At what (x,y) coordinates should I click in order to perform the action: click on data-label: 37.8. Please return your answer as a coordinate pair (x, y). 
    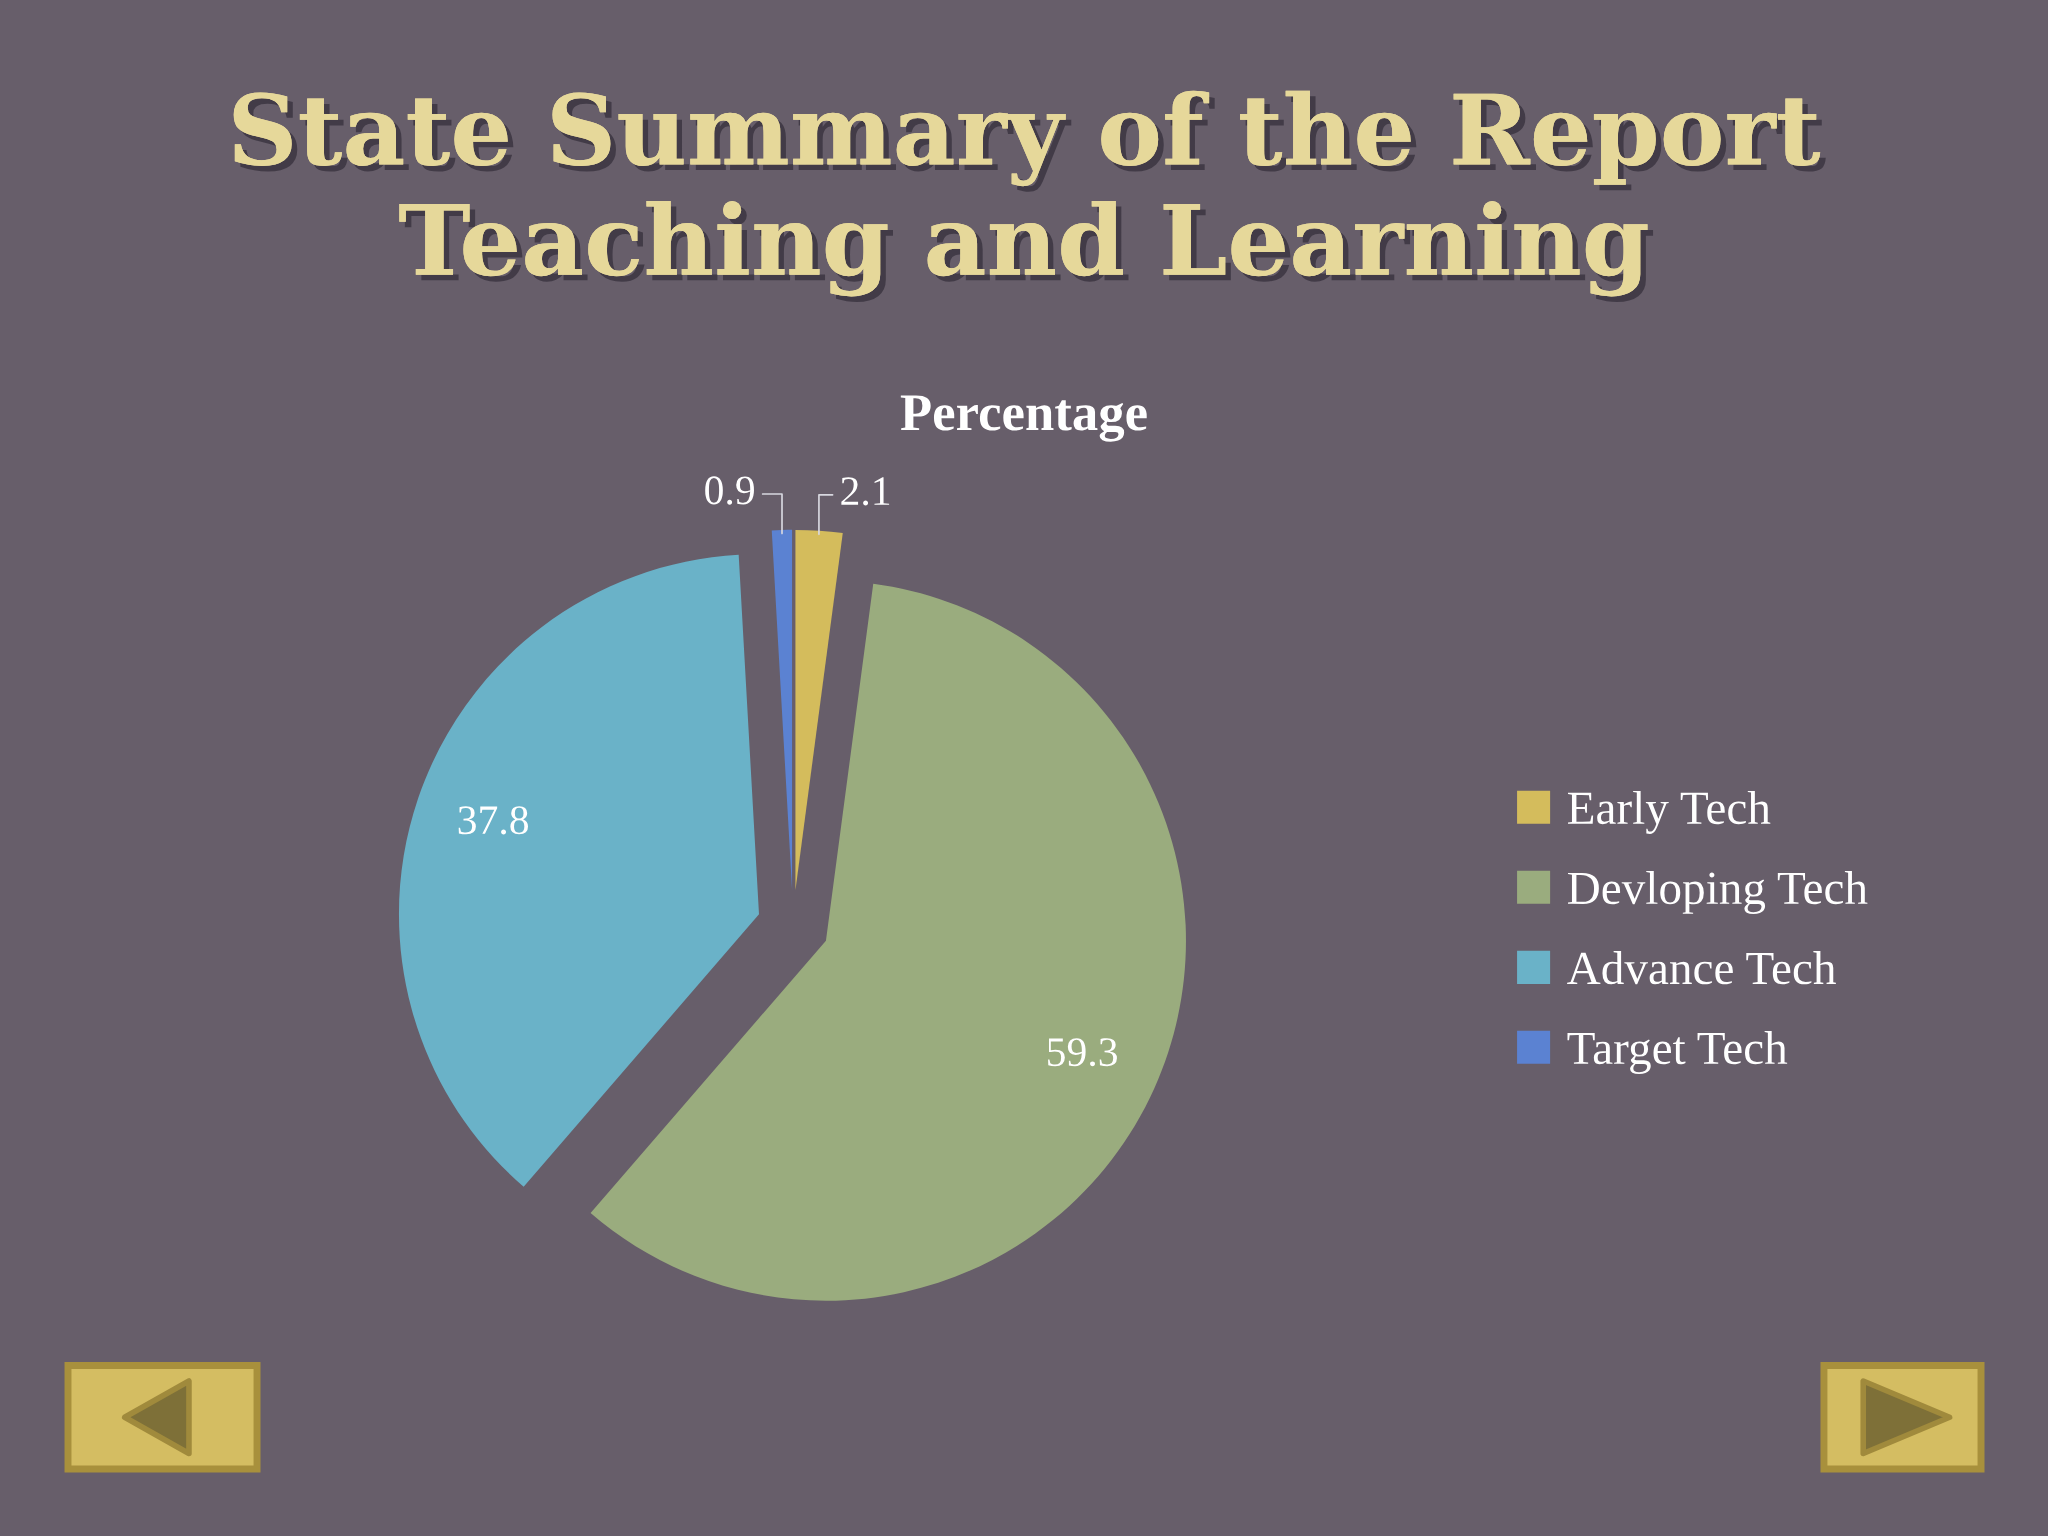
    Looking at the image, I should click on (493, 820).